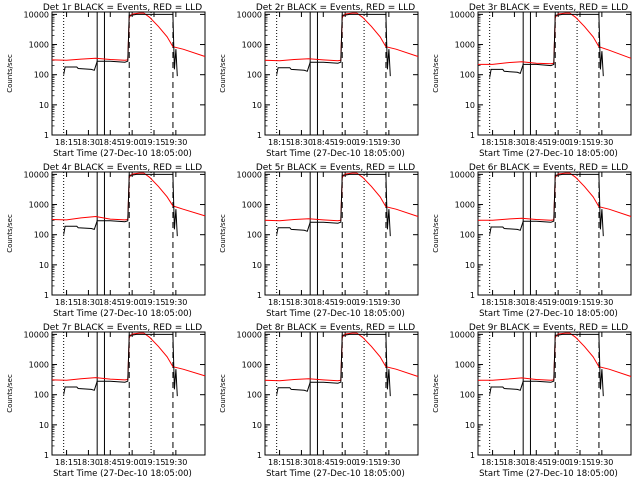  What do you see at coordinates (548, 328) in the screenshot?
I see `chart-title: Det 9r BLACK = Events, RED = LLD` at bounding box center [548, 328].